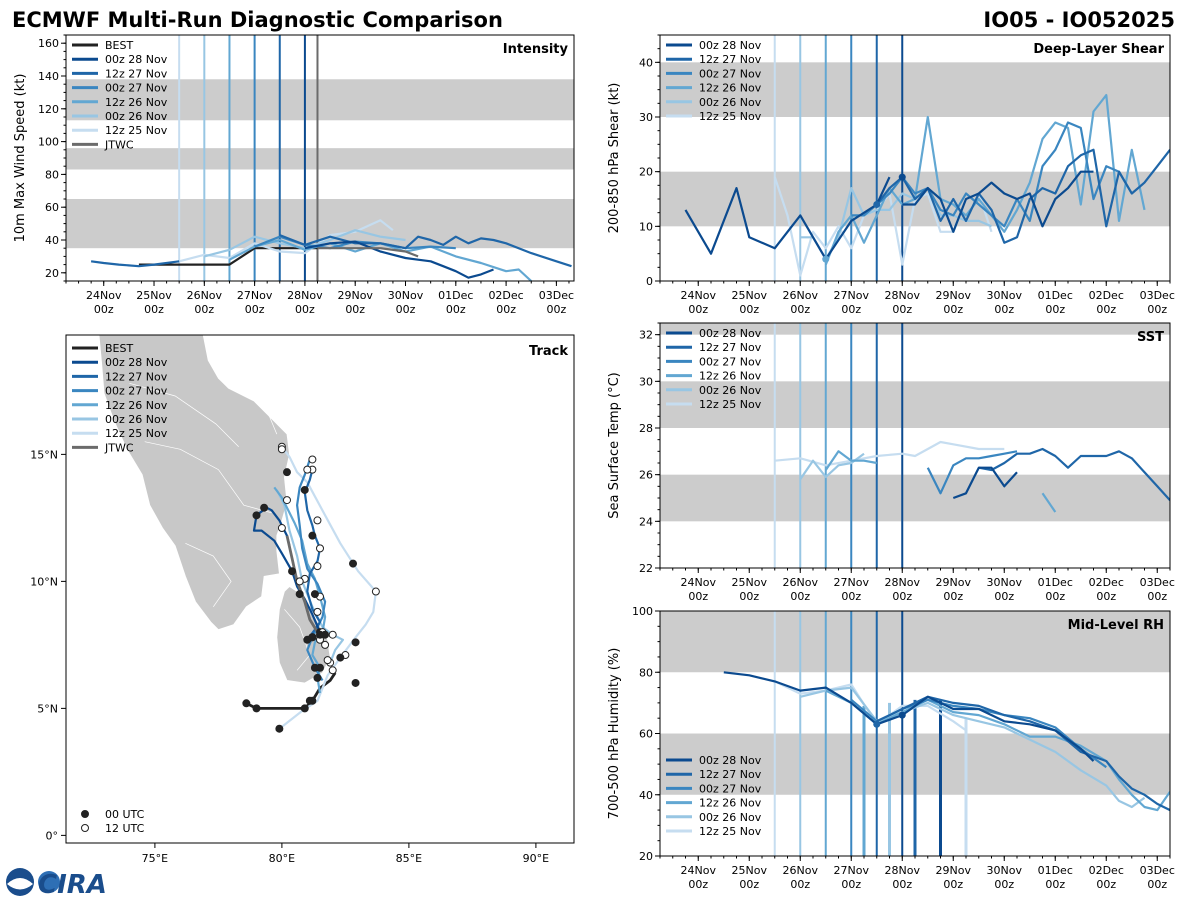 Image resolution: width=1200 pixels, height=900 pixels. Describe the element at coordinates (1055, 582) in the screenshot. I see `sst-xtick-date: 01Dec` at that location.